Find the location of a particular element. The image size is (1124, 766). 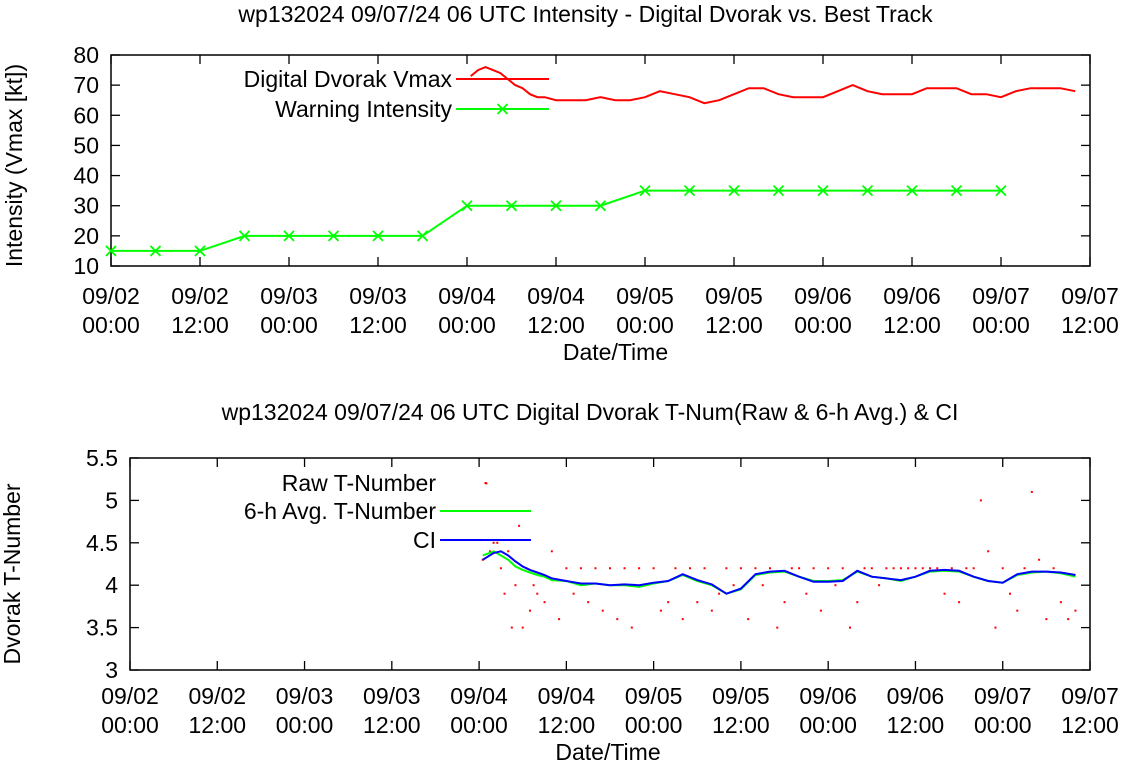

y-tick-label: 80 is located at coordinates (86, 55).